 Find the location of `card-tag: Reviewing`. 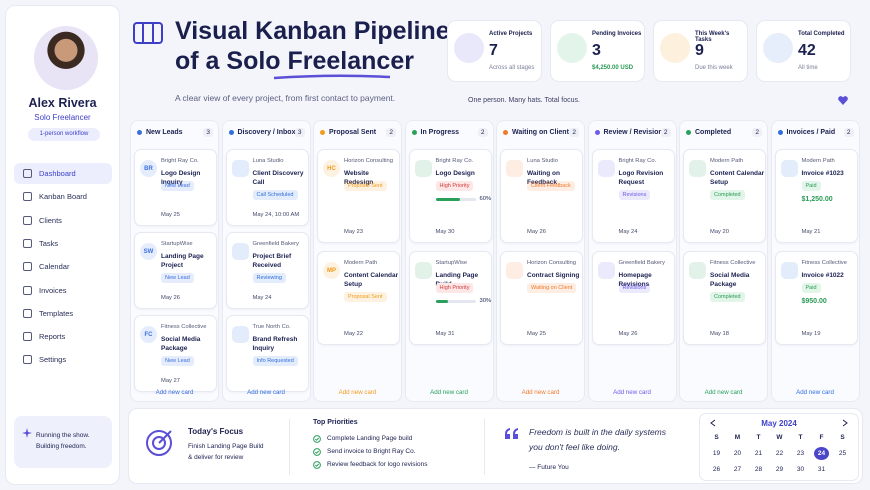

card-tag: Reviewing is located at coordinates (269, 278).